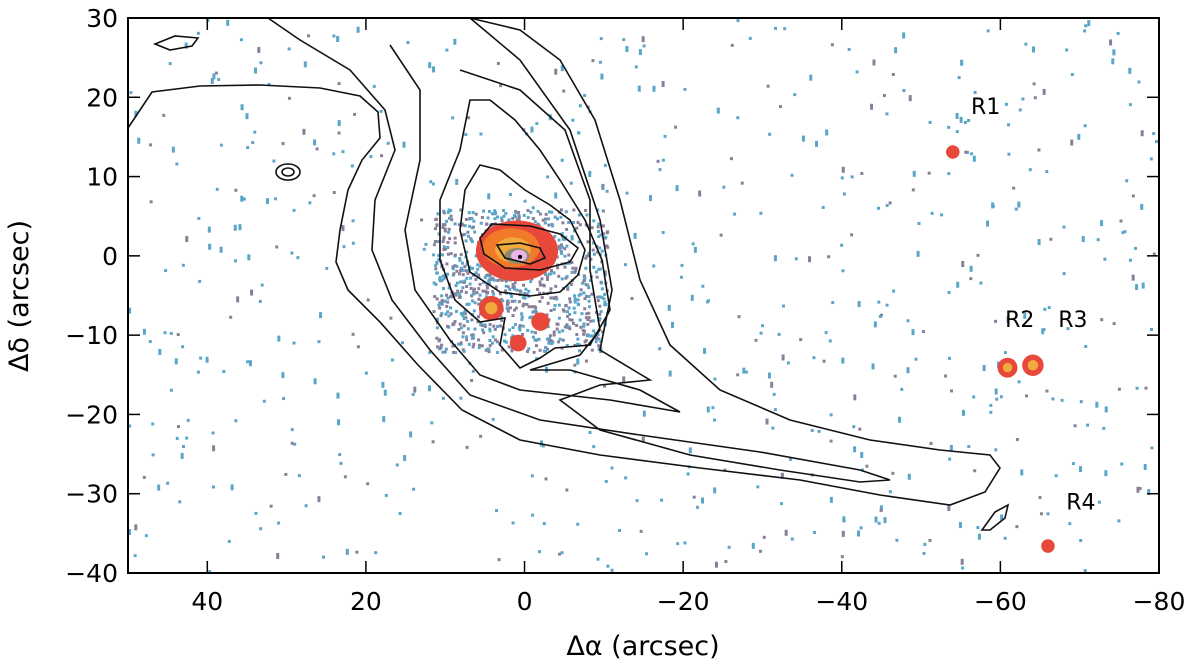  I want to click on contour-island-inner, so click(288, 172).